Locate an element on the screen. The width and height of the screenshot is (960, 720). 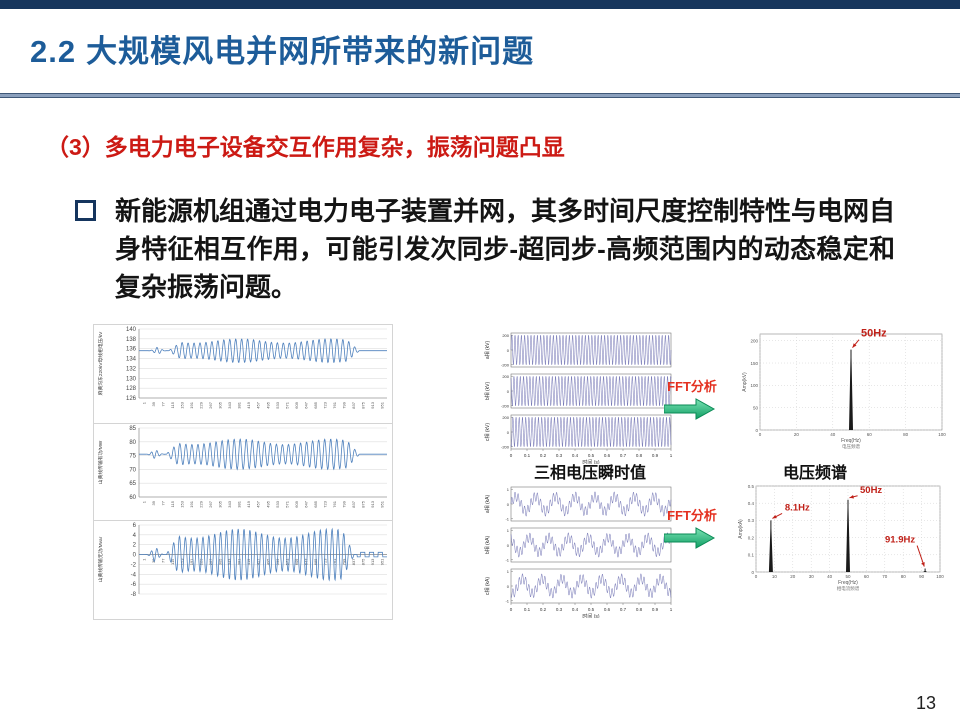
svg-text: 91.9Hz is located at coordinates (900, 540).